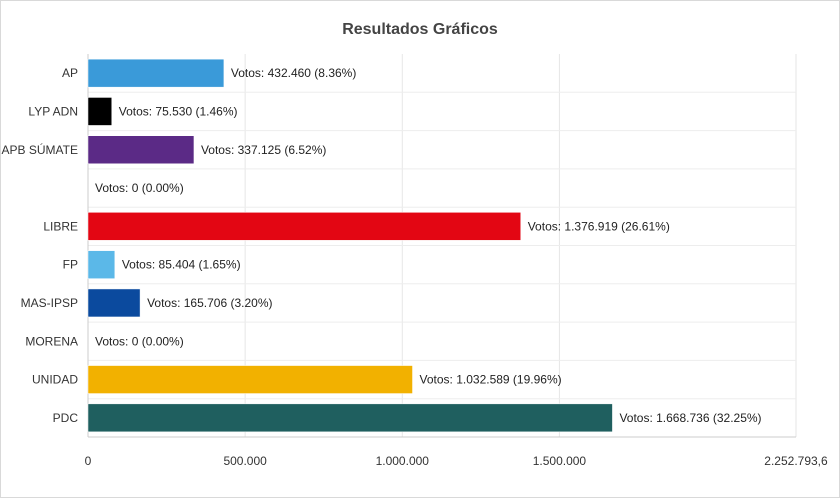  What do you see at coordinates (66, 418) in the screenshot?
I see `category-label-9: PDC` at bounding box center [66, 418].